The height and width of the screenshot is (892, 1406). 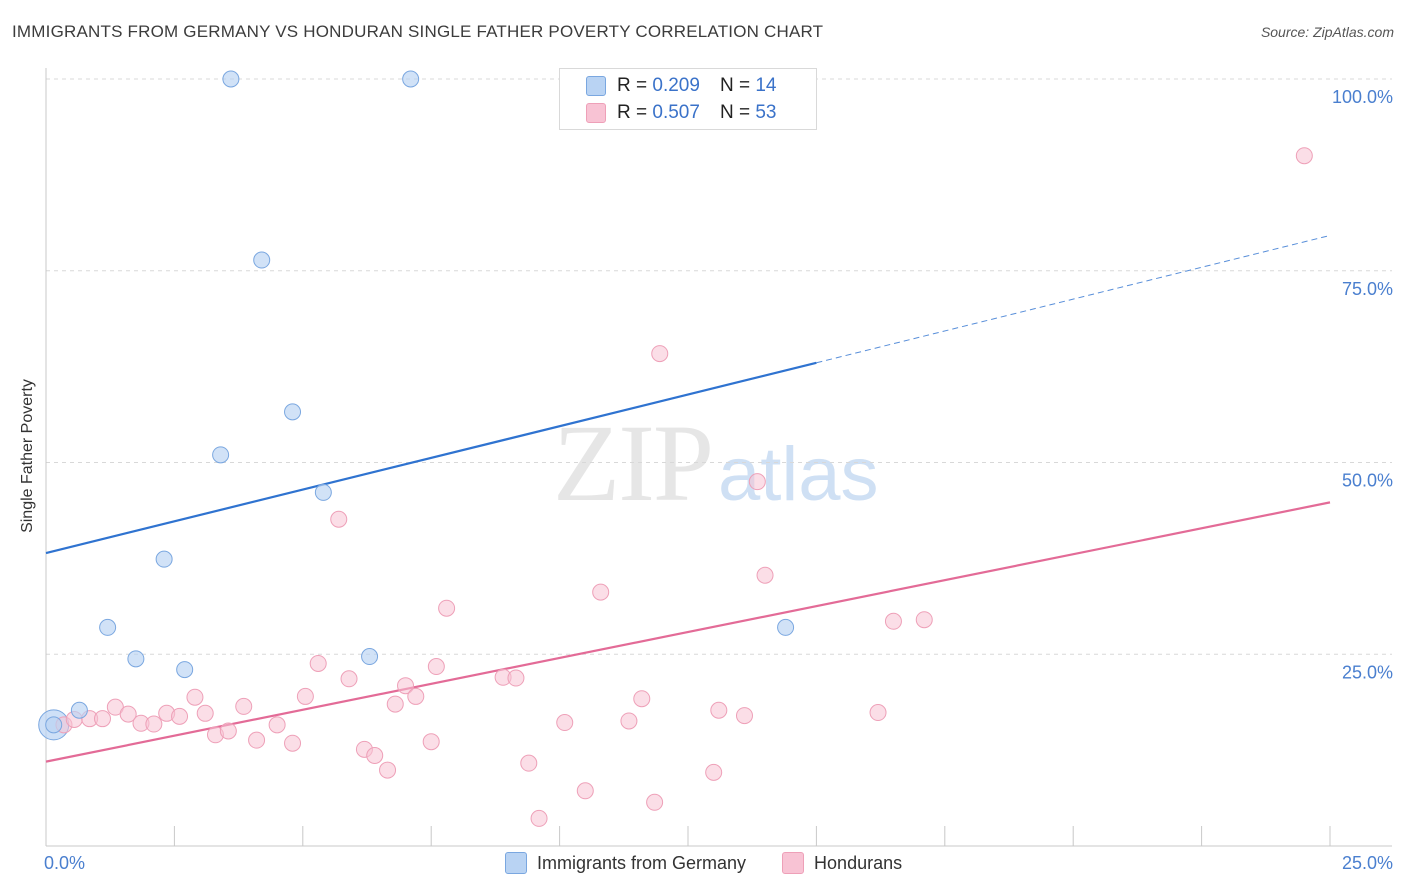 I want to click on legend-swatch-hondurans, so click(x=596, y=113).